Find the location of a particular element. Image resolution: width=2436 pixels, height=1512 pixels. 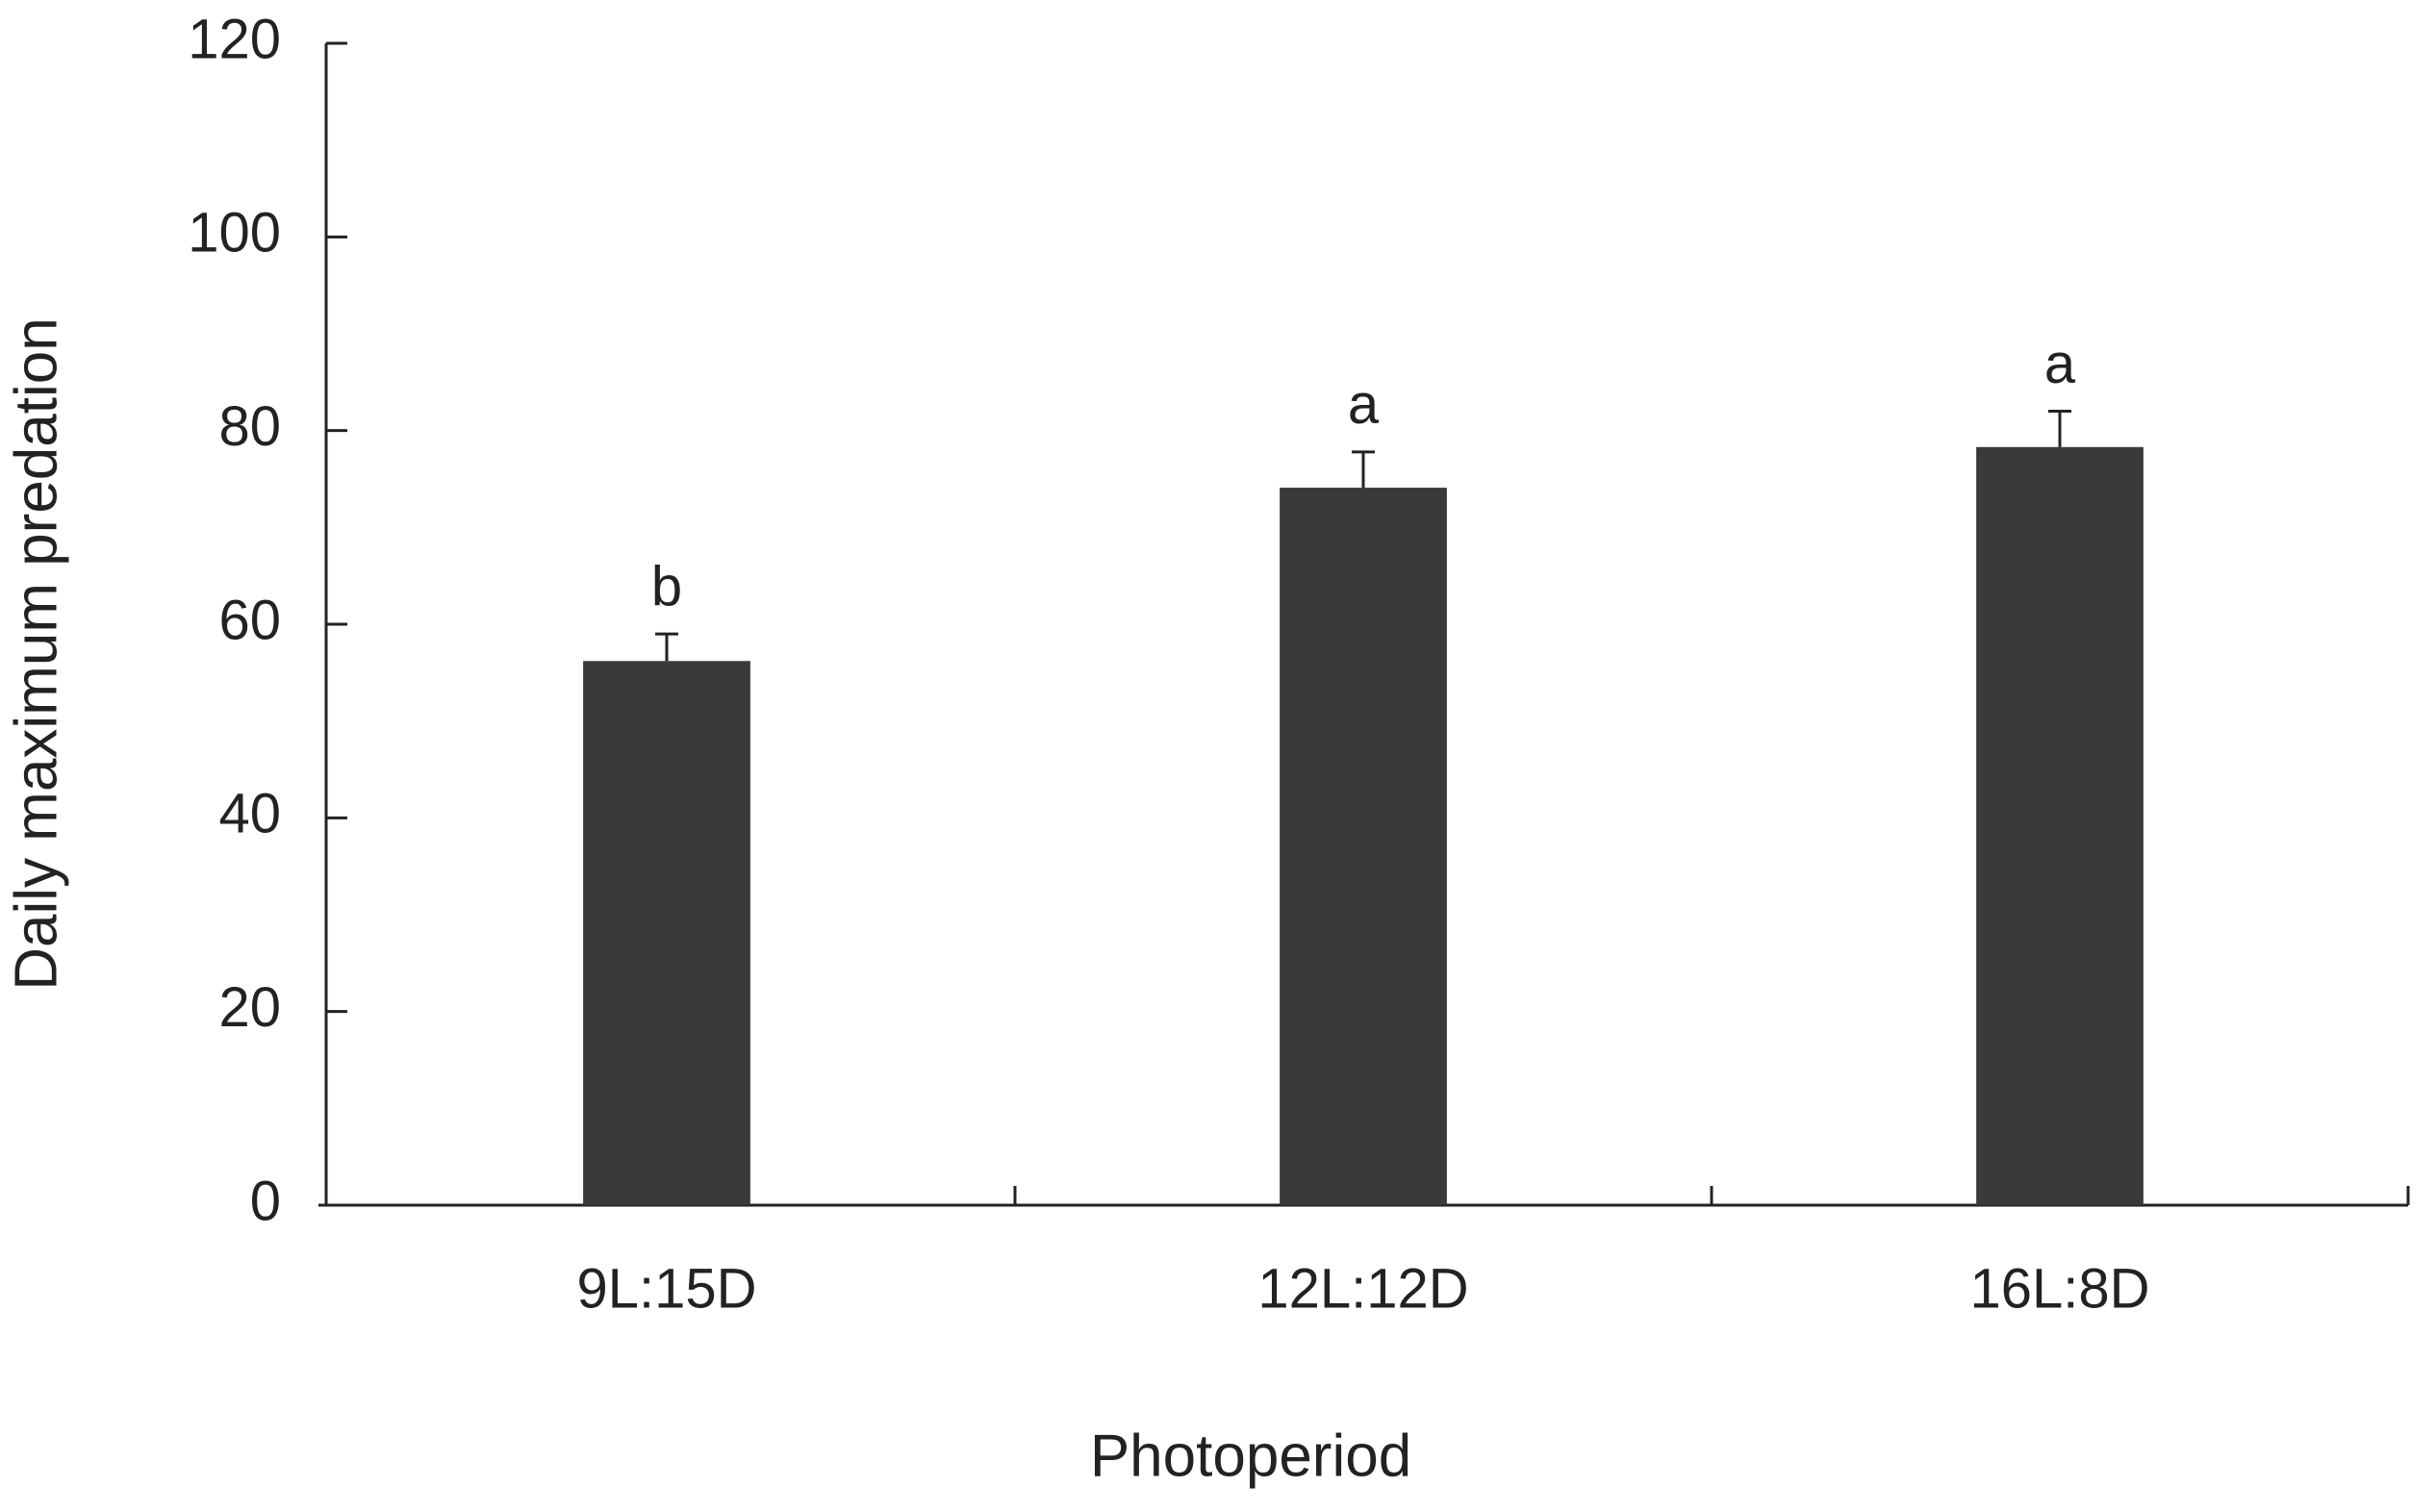

y-tick-label: 100 is located at coordinates (234, 234).